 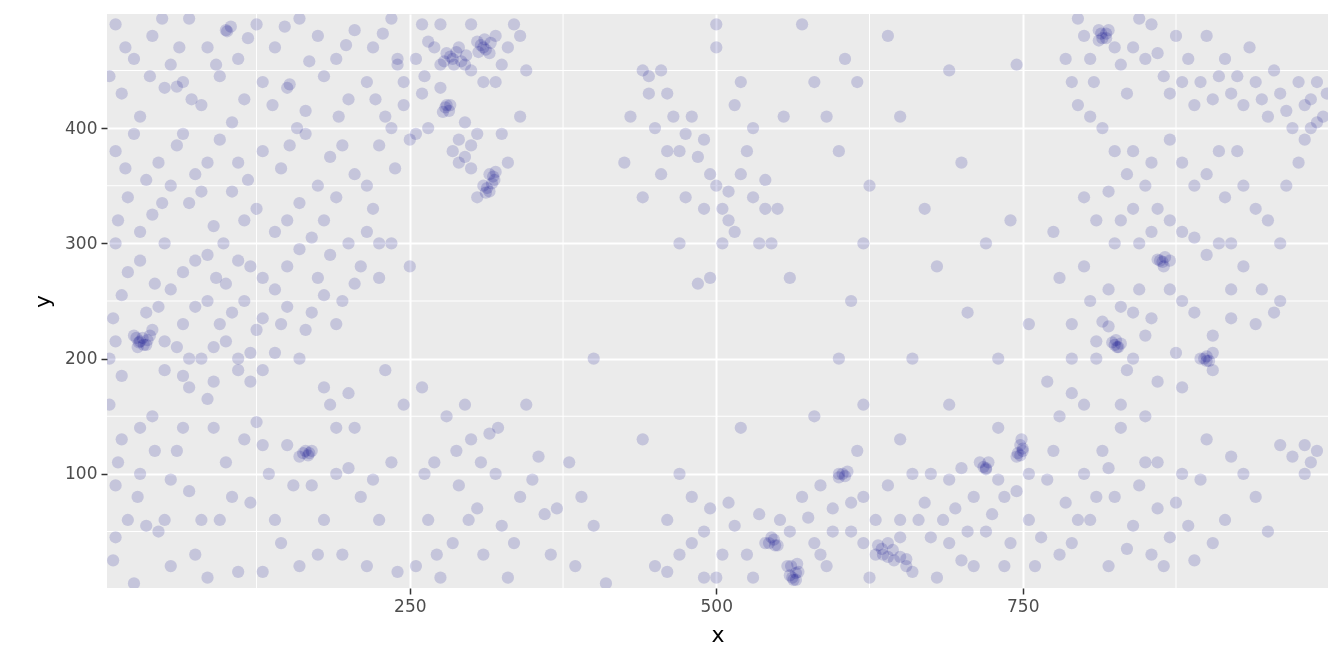 I want to click on y-tick-label: 200, so click(x=81, y=358).